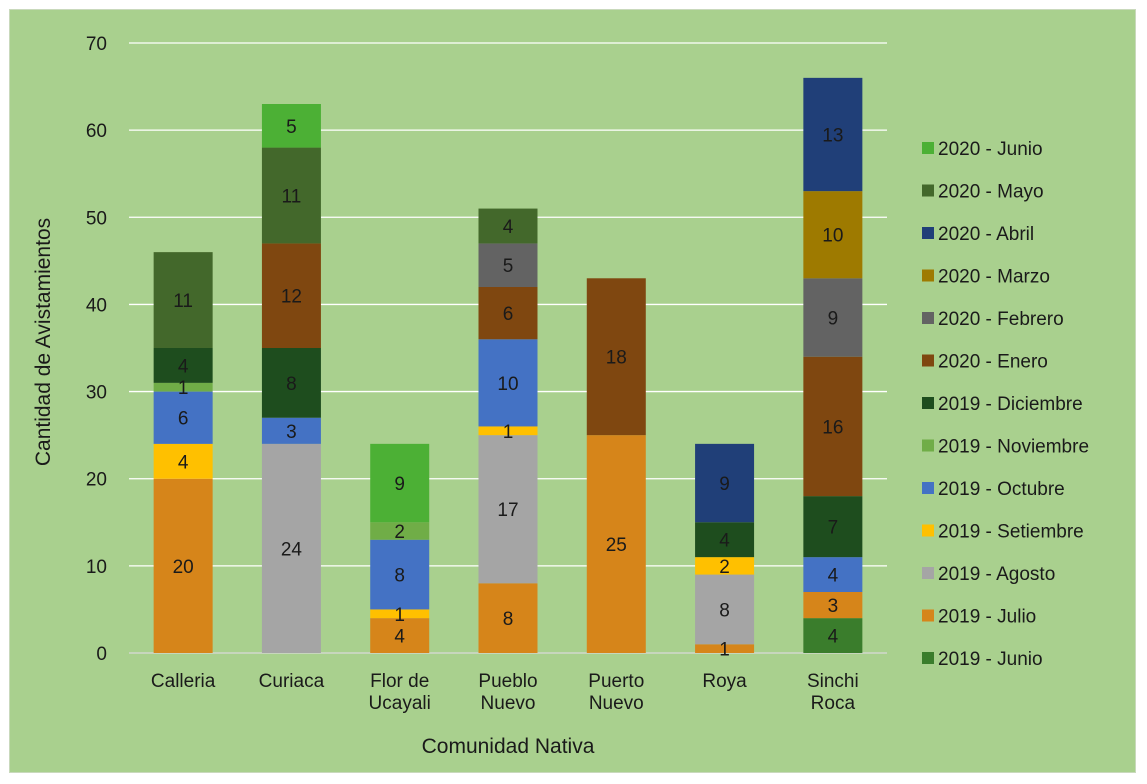 Image resolution: width=1147 pixels, height=784 pixels. I want to click on x-tick-label: Roya, so click(724, 681).